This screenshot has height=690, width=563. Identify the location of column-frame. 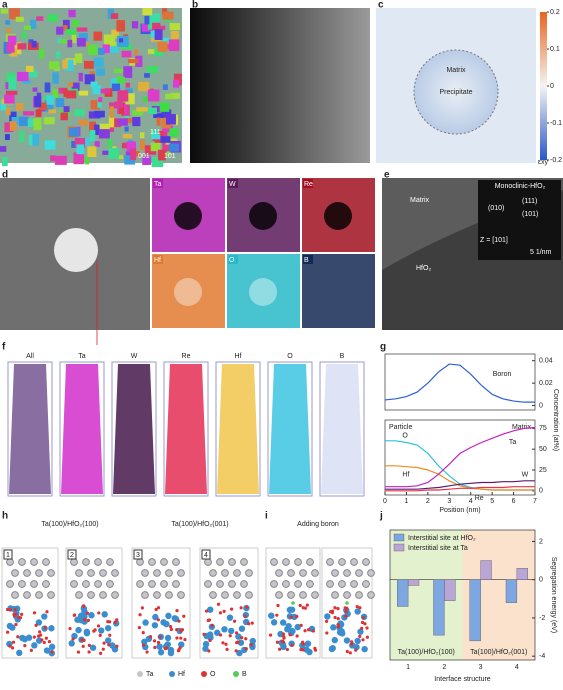
(238, 429).